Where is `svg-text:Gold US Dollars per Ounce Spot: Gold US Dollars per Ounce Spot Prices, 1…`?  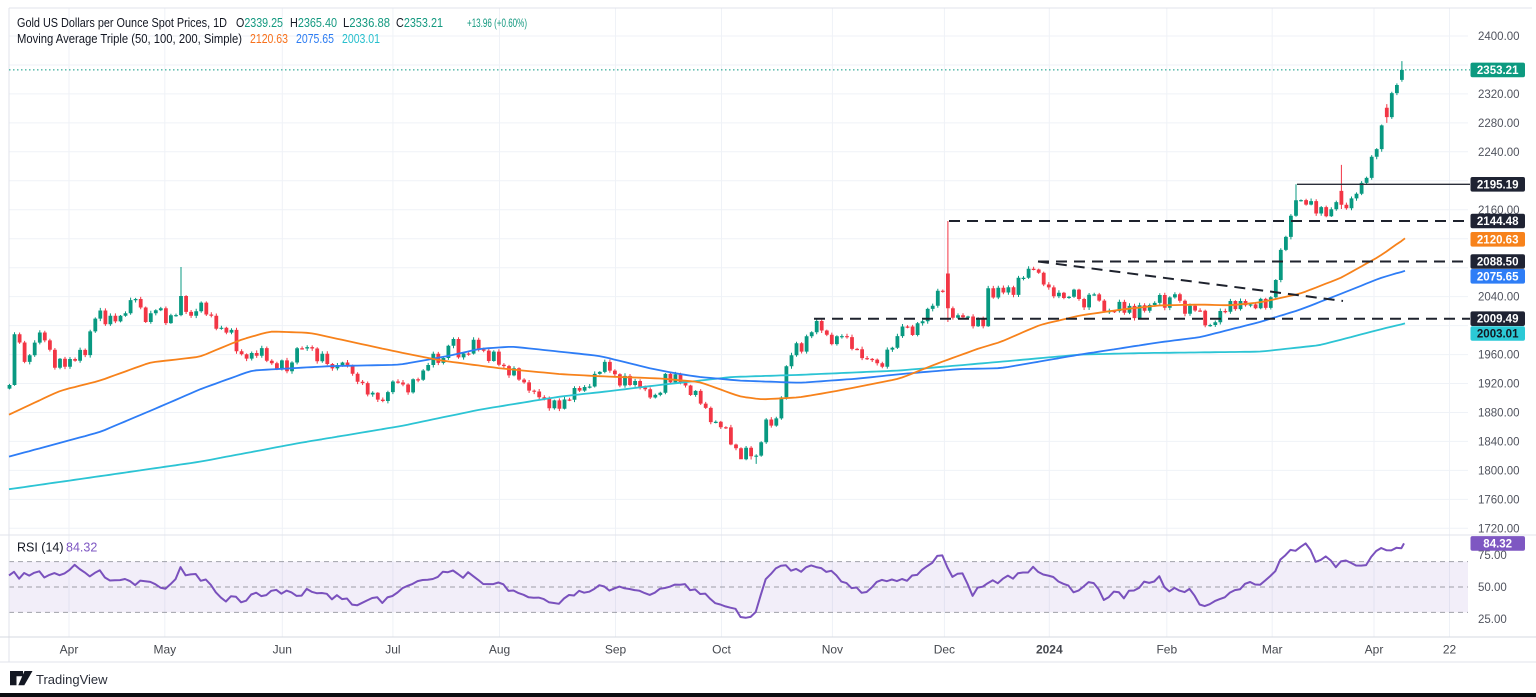 svg-text:Gold US Dollars per Ounce Spot: Gold US Dollars per Ounce Spot Prices, 1… is located at coordinates (122, 23).